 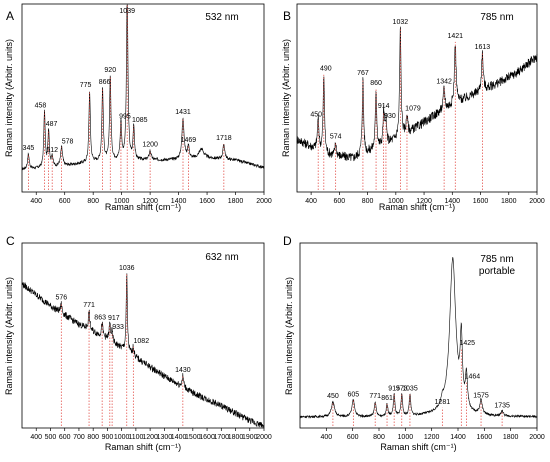 What do you see at coordinates (221, 257) in the screenshot?
I see `wavelength-label: 632 nm` at bounding box center [221, 257].